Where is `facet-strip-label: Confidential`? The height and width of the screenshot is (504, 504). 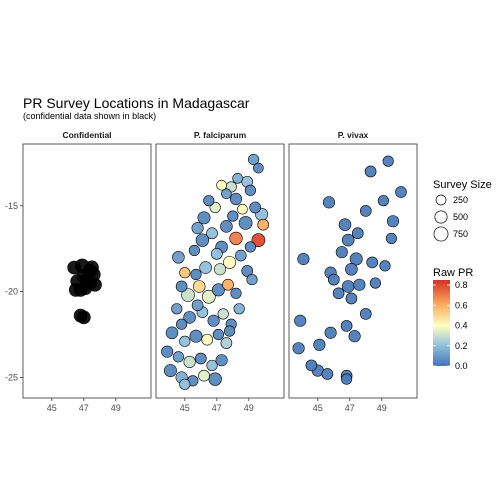 facet-strip-label: Confidential is located at coordinates (86, 135).